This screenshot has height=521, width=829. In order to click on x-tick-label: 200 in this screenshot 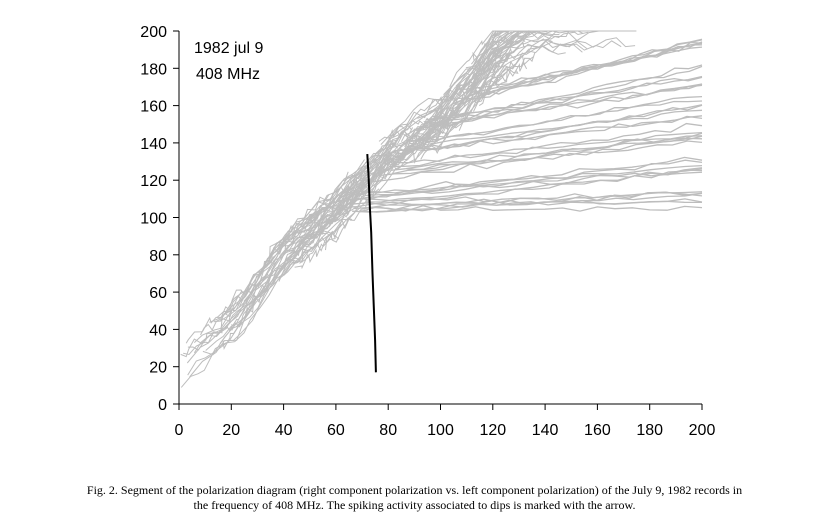, I will do `click(702, 430)`.